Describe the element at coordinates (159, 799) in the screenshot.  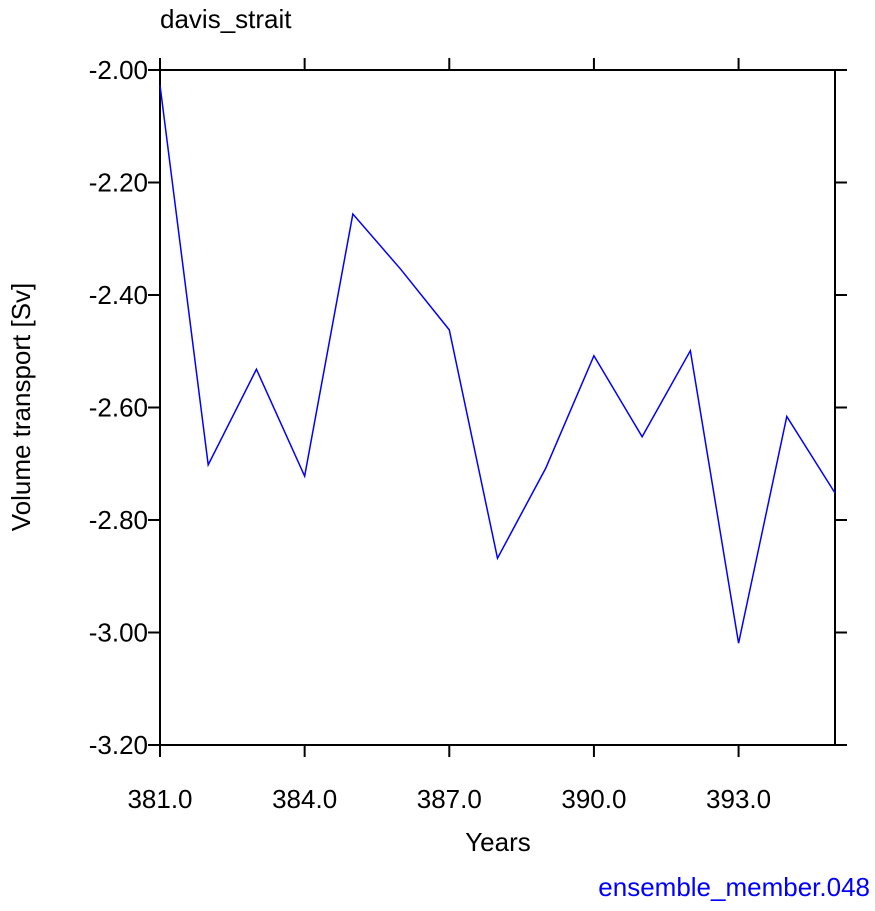
I see `x-tick-label: 381.0` at that location.